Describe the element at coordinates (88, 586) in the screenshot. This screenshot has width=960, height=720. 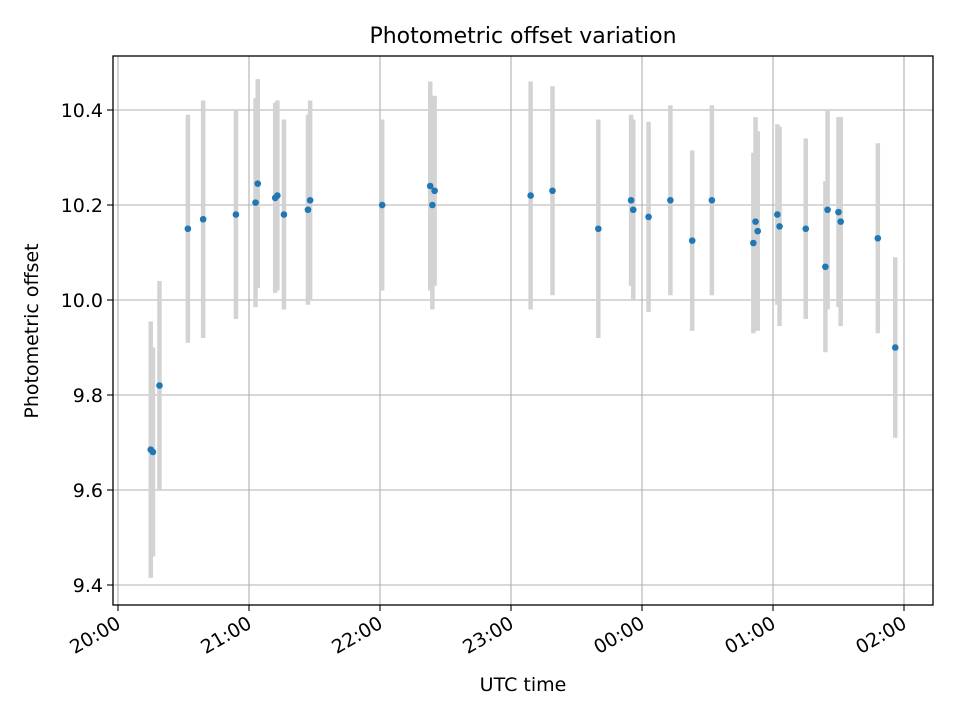
I see `y-tick-label: 9.4` at that location.